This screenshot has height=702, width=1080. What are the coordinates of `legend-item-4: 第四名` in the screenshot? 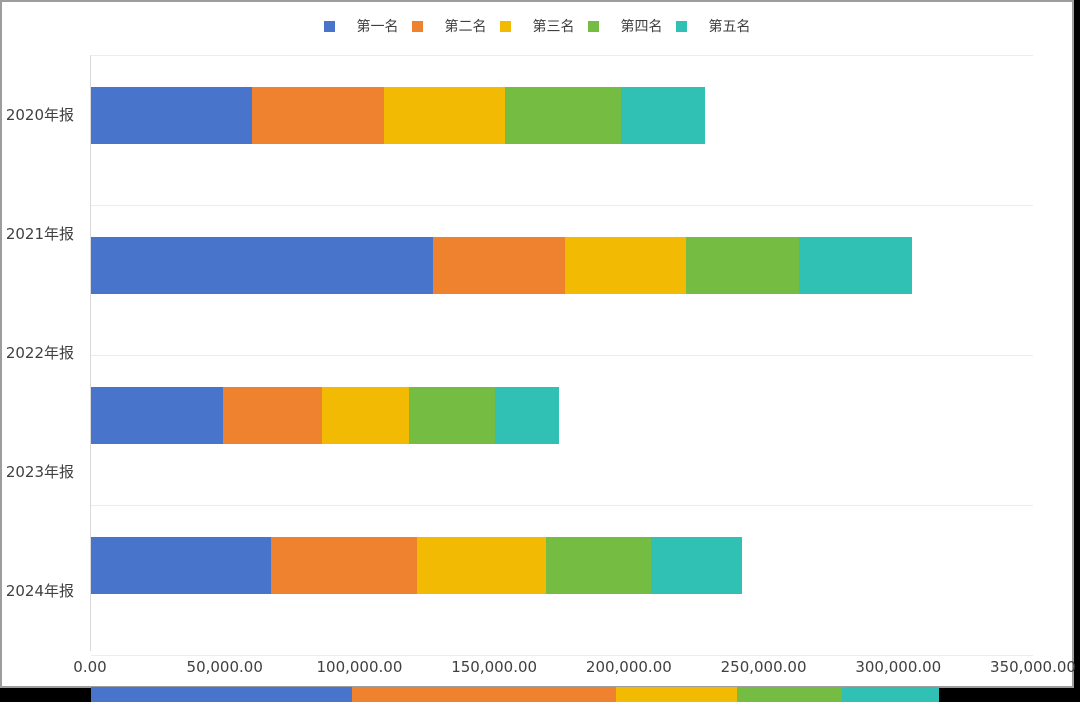 It's located at (625, 26).